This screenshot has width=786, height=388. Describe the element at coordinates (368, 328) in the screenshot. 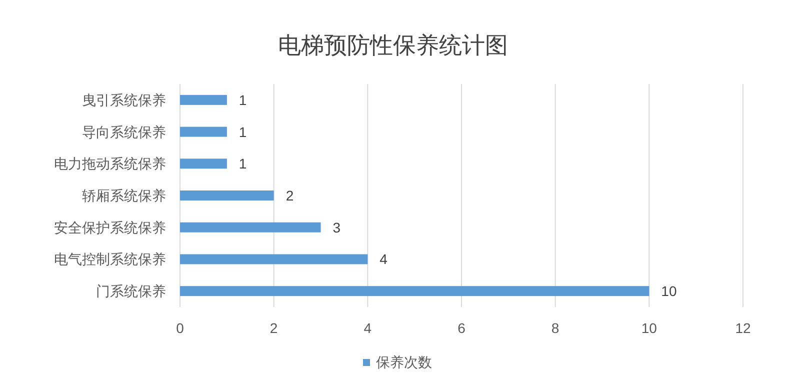

I see `x-tick-label: 4` at that location.